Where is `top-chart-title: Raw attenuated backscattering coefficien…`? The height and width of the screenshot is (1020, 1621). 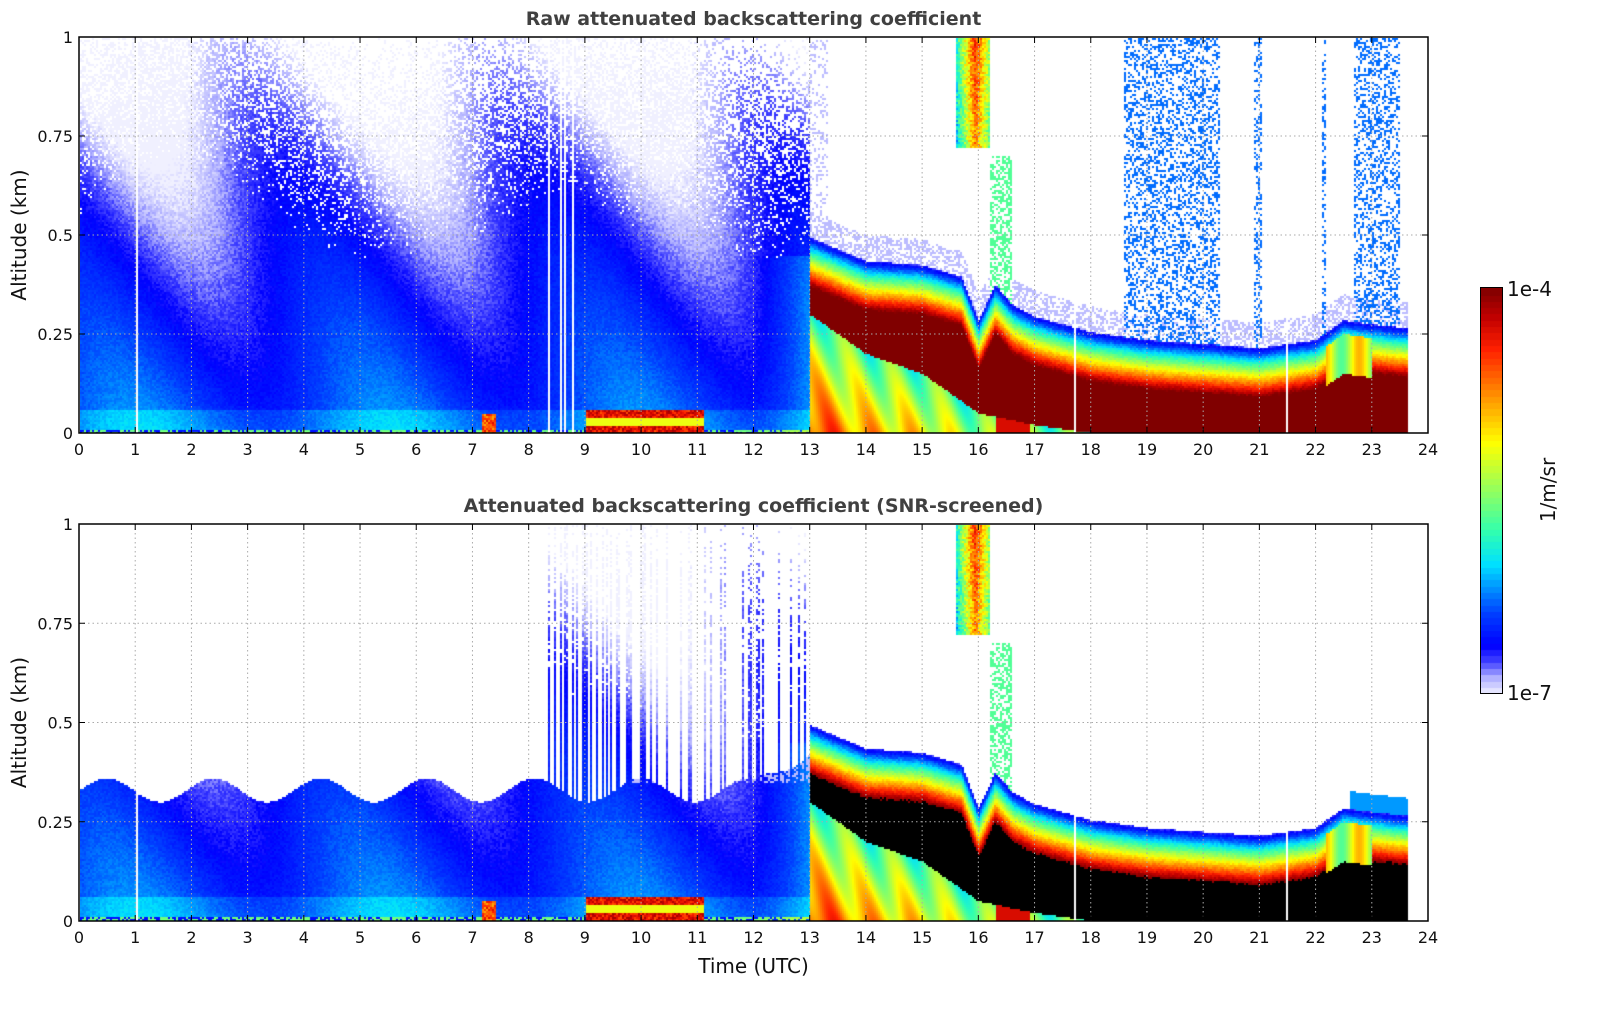
top-chart-title: Raw attenuated backscattering coefficien… is located at coordinates (753, 19).